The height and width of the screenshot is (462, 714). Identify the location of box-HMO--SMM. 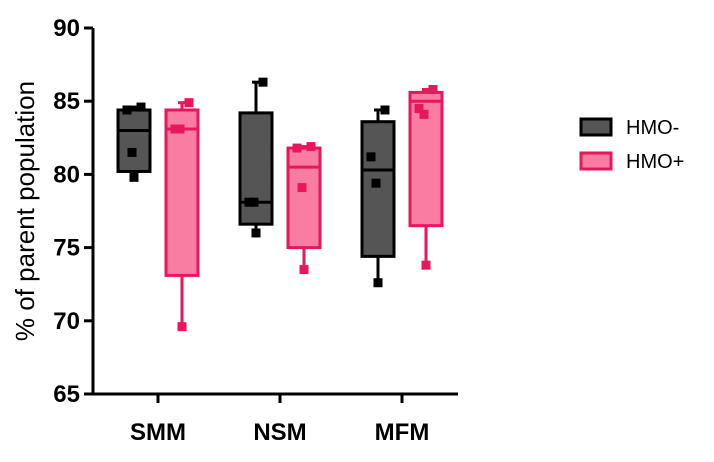
(134, 142).